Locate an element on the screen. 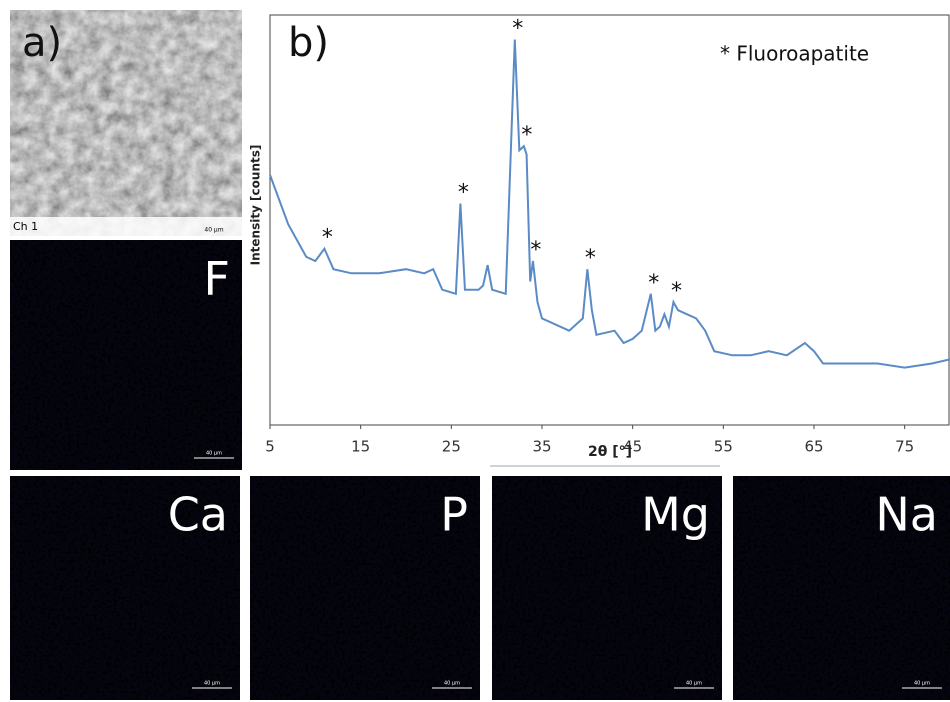 The image size is (950, 702). y-axis-label: Intensity [counts] is located at coordinates (256, 205).